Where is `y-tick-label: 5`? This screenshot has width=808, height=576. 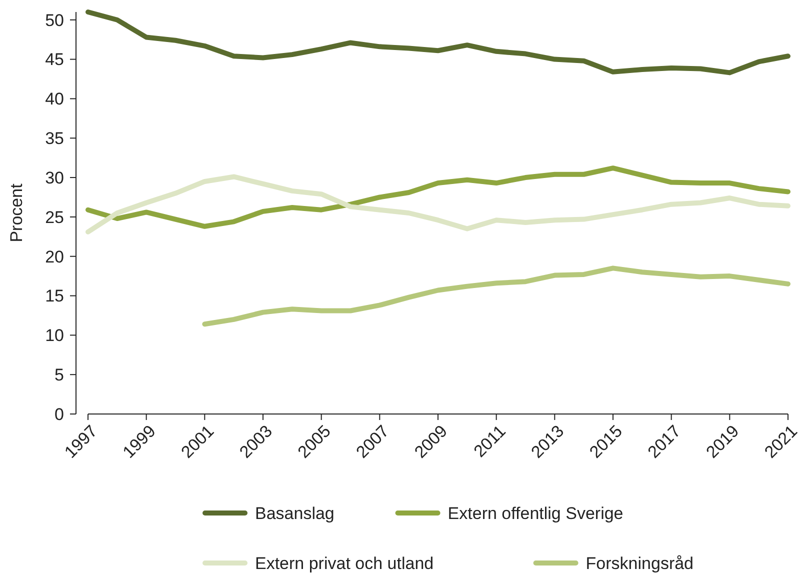 y-tick-label: 5 is located at coordinates (59, 375).